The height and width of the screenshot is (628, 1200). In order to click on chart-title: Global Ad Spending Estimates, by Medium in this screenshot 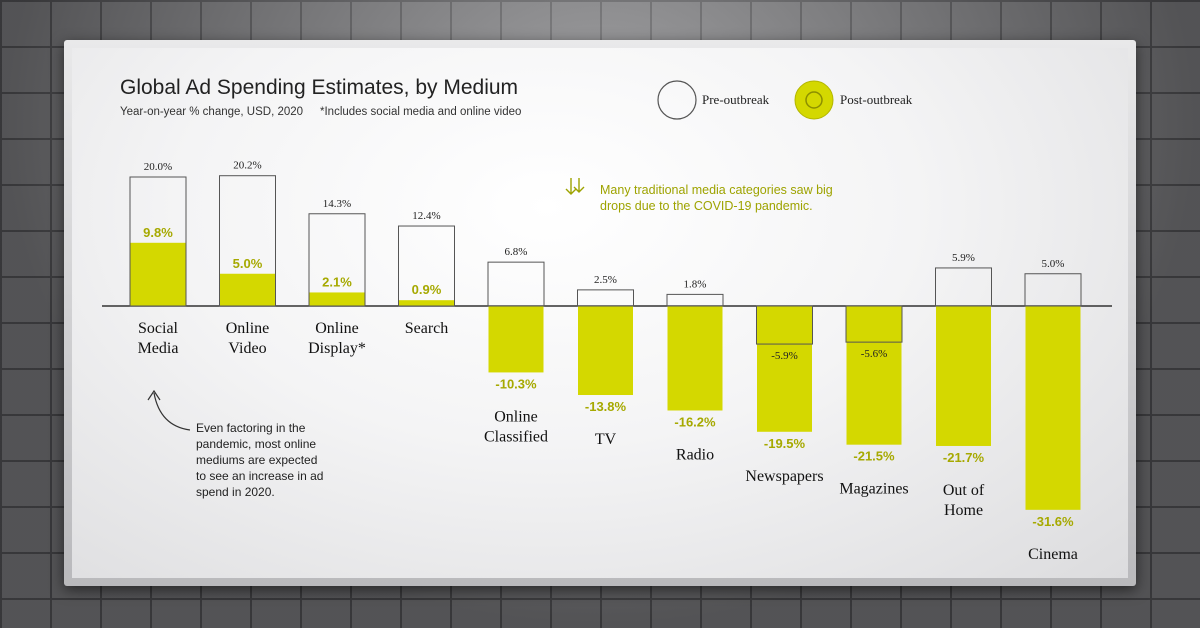, I will do `click(319, 87)`.